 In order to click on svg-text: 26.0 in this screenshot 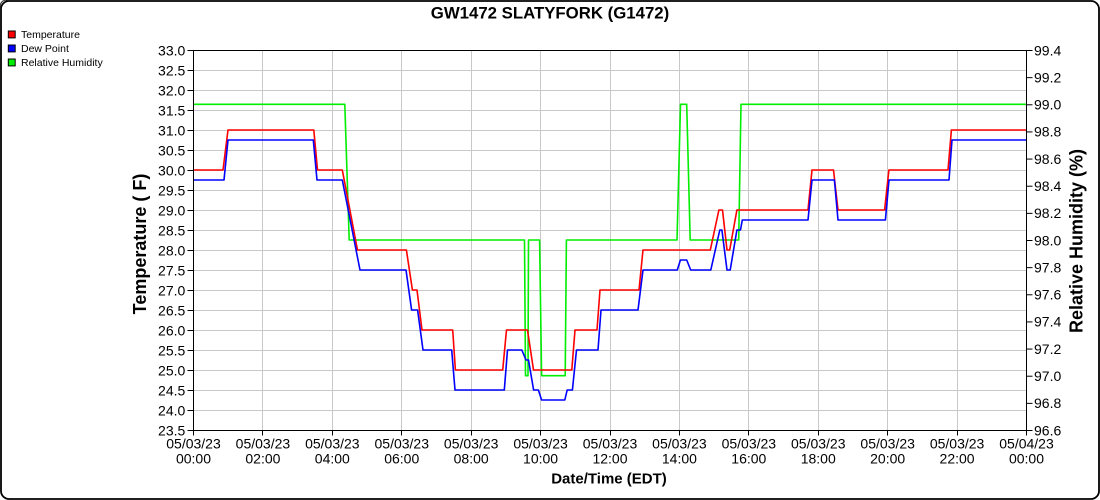, I will do `click(171, 330)`.